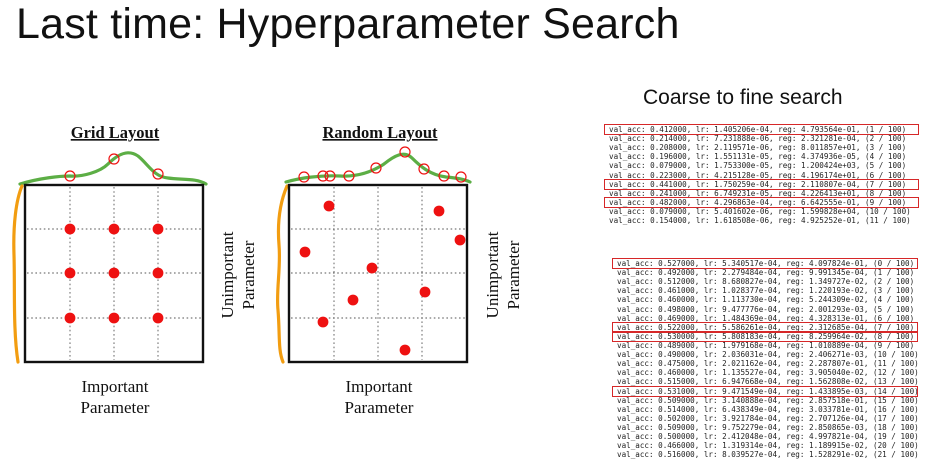 The height and width of the screenshot is (459, 939). What do you see at coordinates (513, 274) in the screenshot?
I see `random-y-label-line2: Parameter` at bounding box center [513, 274].